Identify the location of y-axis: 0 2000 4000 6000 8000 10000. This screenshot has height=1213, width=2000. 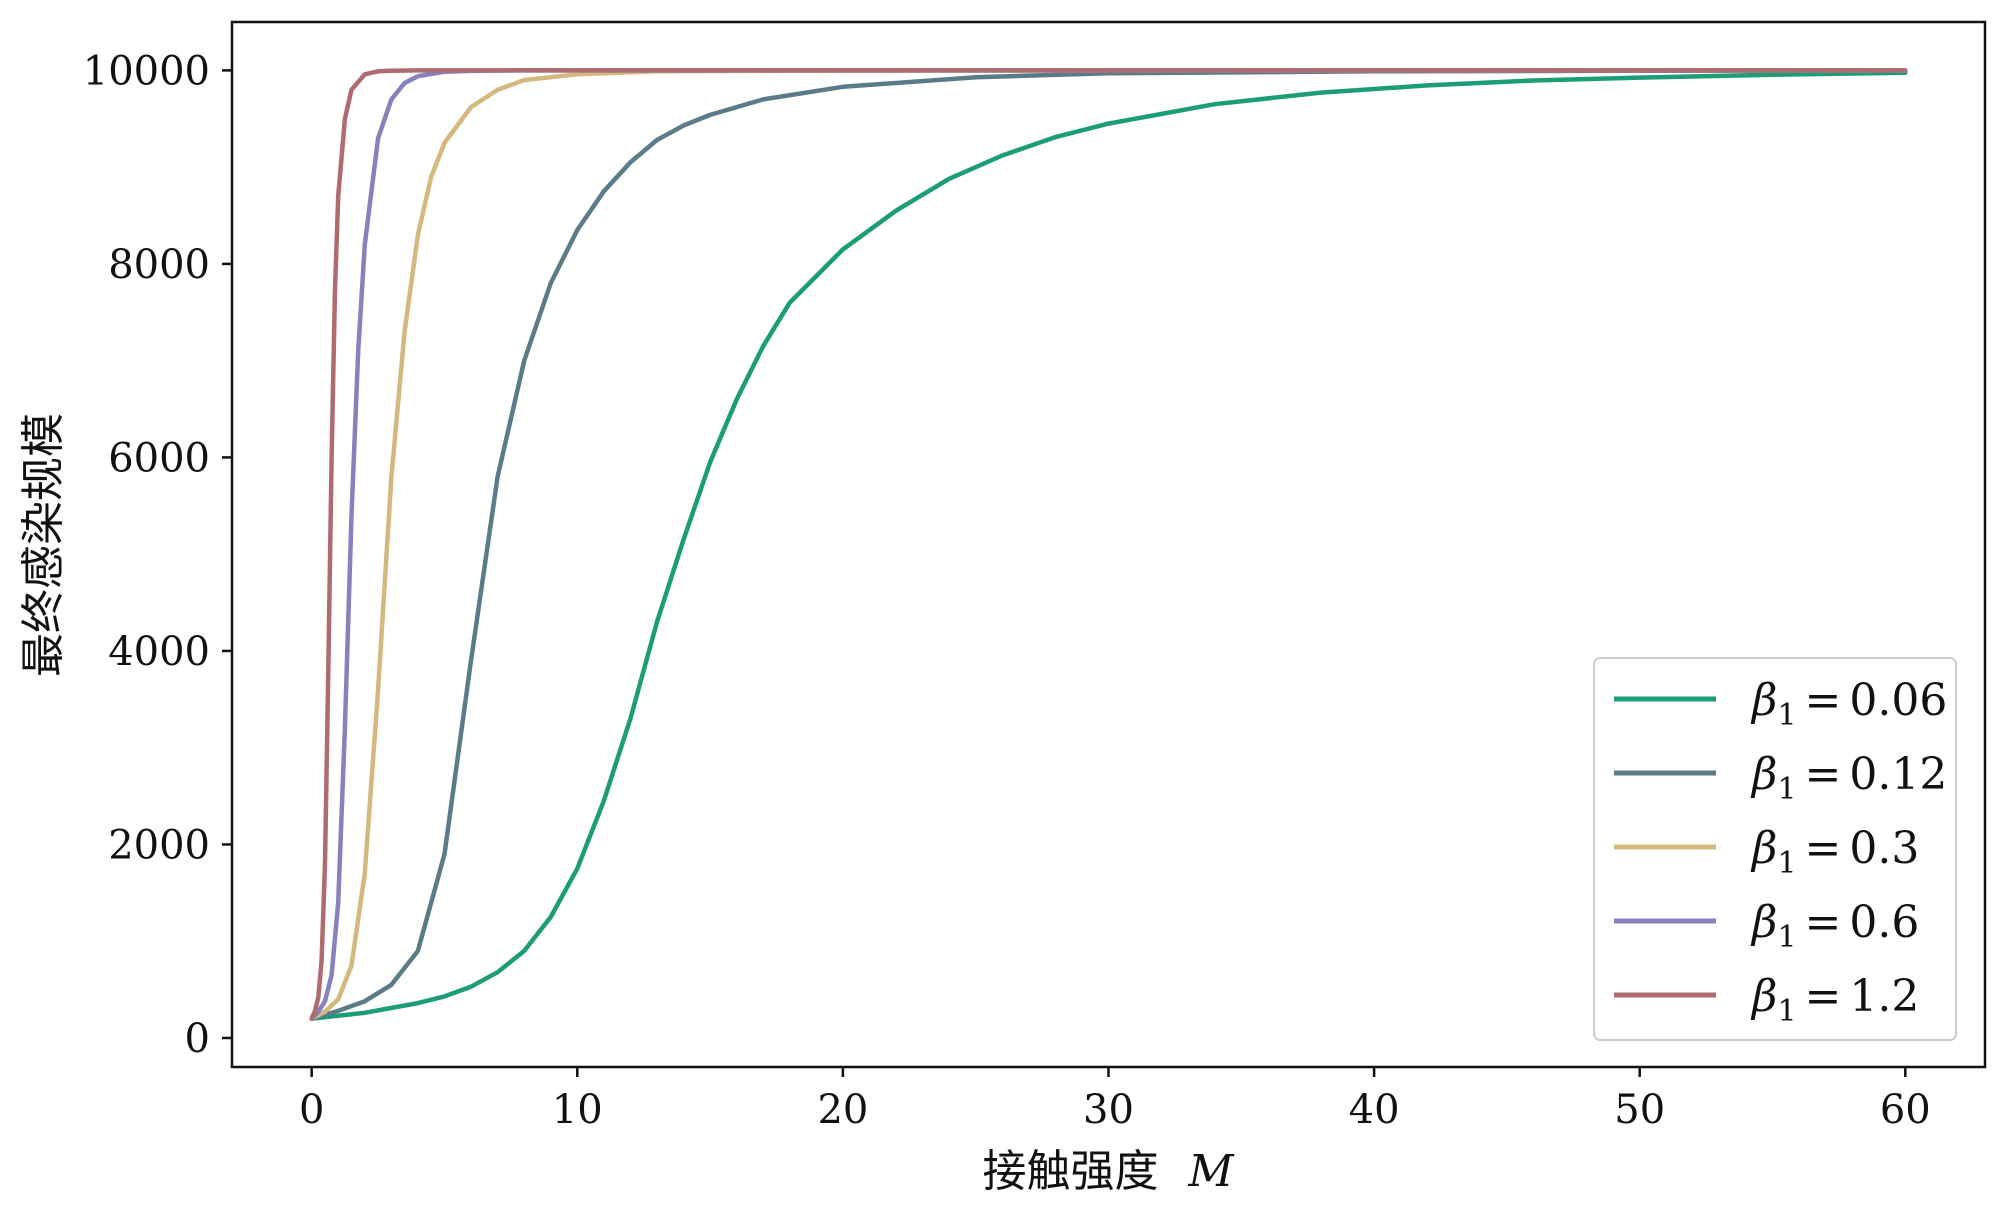
(157, 555).